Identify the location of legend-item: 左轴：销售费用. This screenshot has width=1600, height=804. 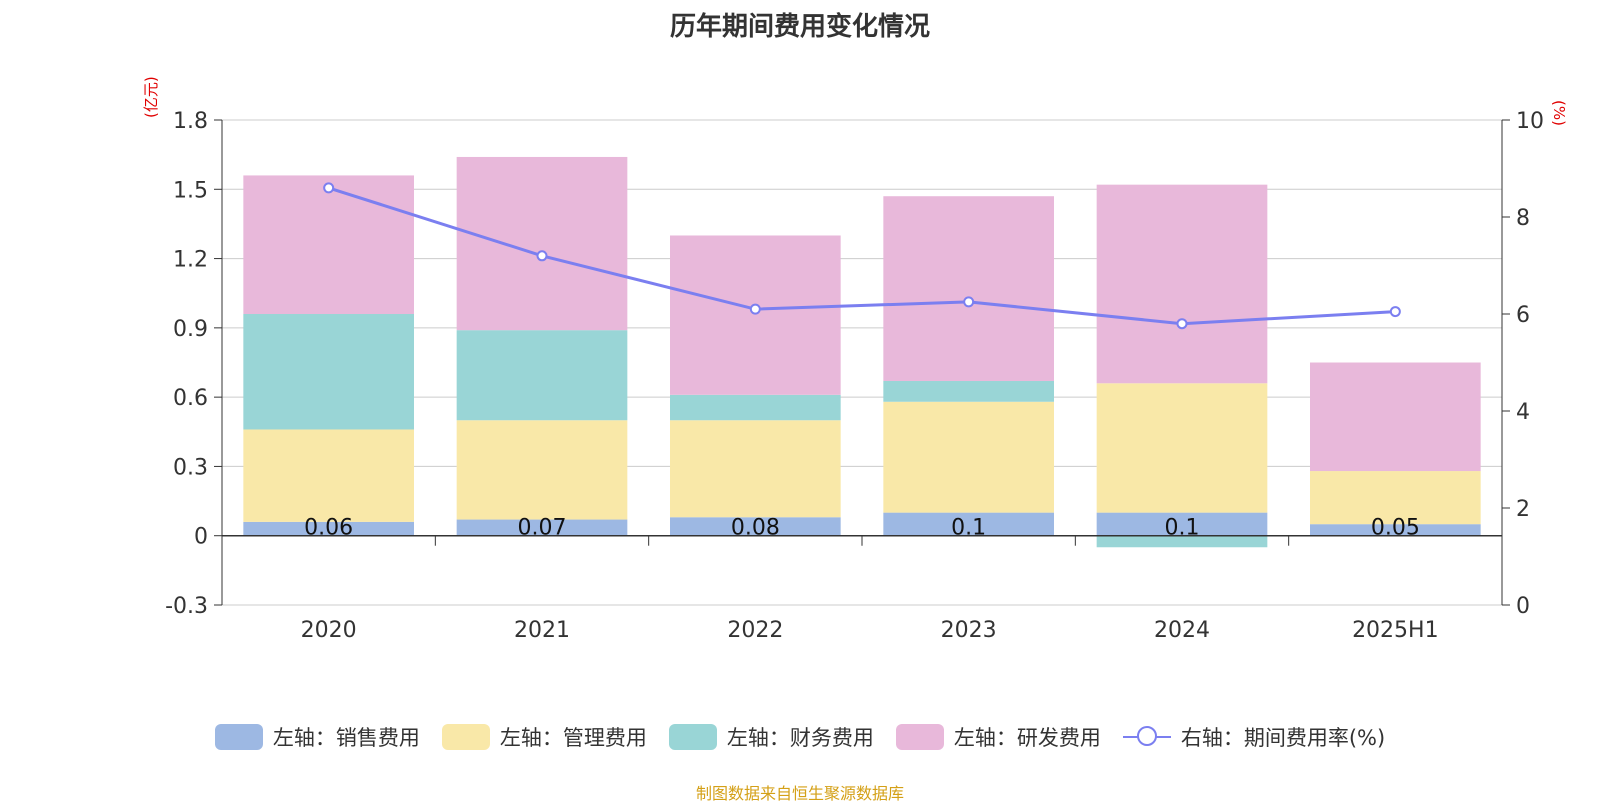
(317, 737).